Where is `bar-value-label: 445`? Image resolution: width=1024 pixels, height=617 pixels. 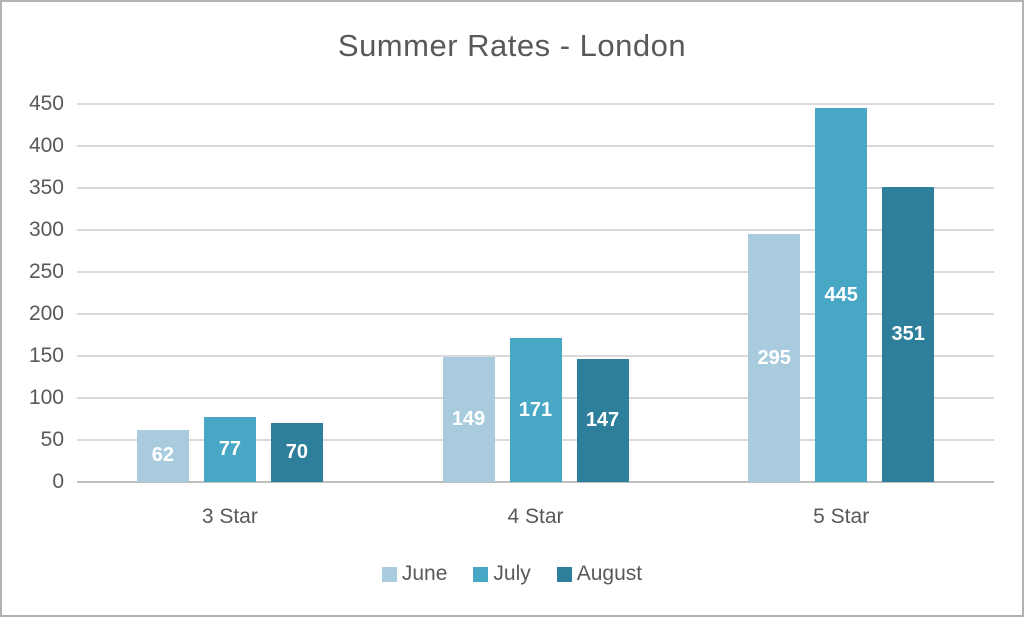 bar-value-label: 445 is located at coordinates (841, 294).